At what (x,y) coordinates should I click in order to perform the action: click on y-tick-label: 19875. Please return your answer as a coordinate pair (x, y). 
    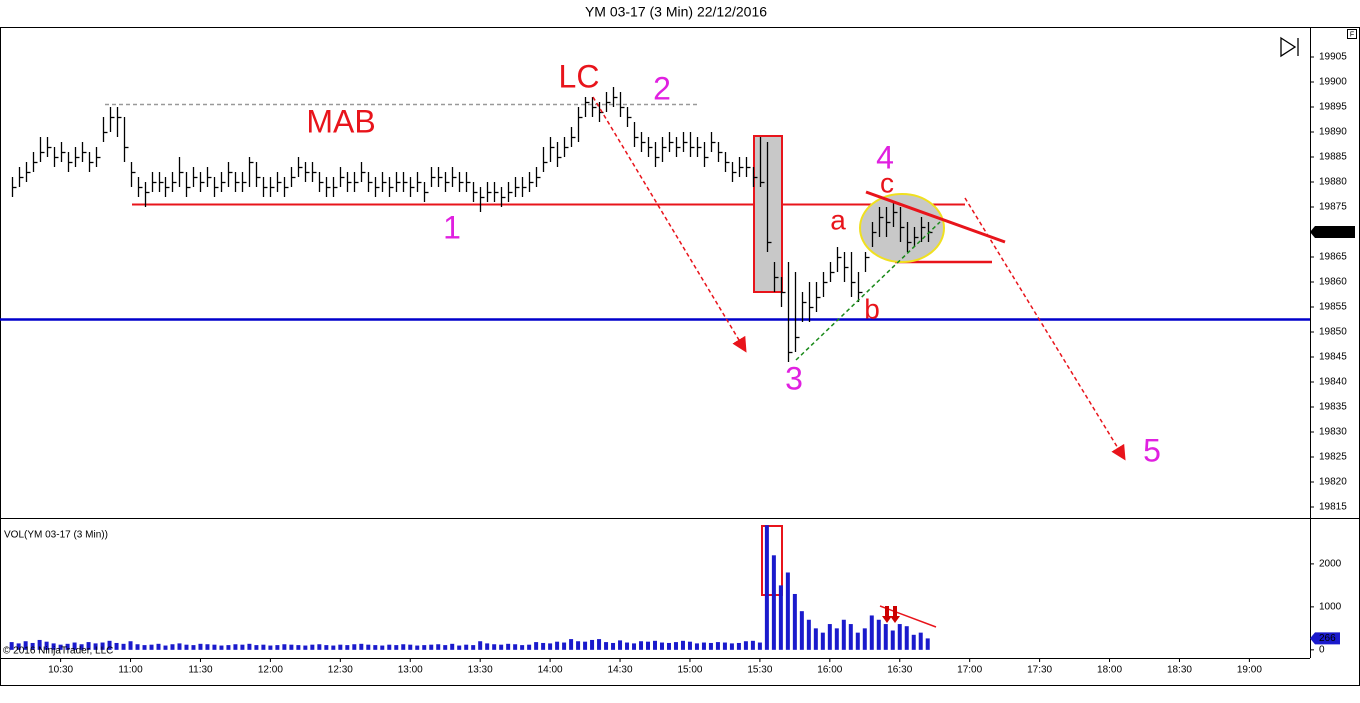
    Looking at the image, I should click on (1333, 207).